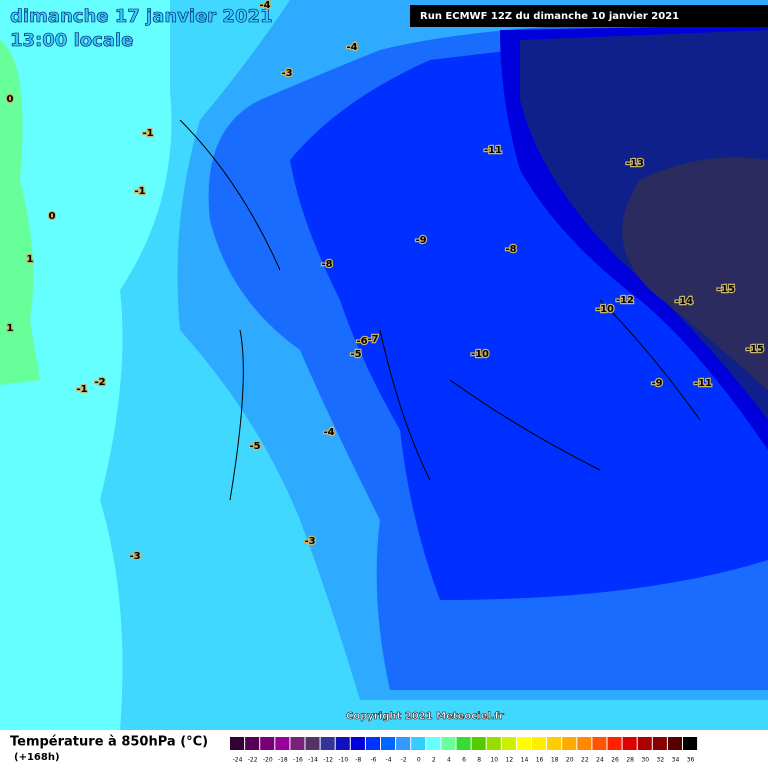  What do you see at coordinates (238, 760) in the screenshot?
I see `colorbar-label: -24` at bounding box center [238, 760].